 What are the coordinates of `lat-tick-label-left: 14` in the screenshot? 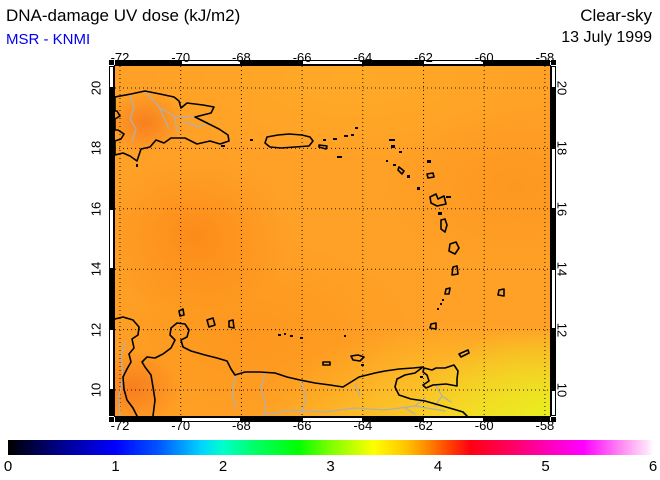 It's located at (96, 269).